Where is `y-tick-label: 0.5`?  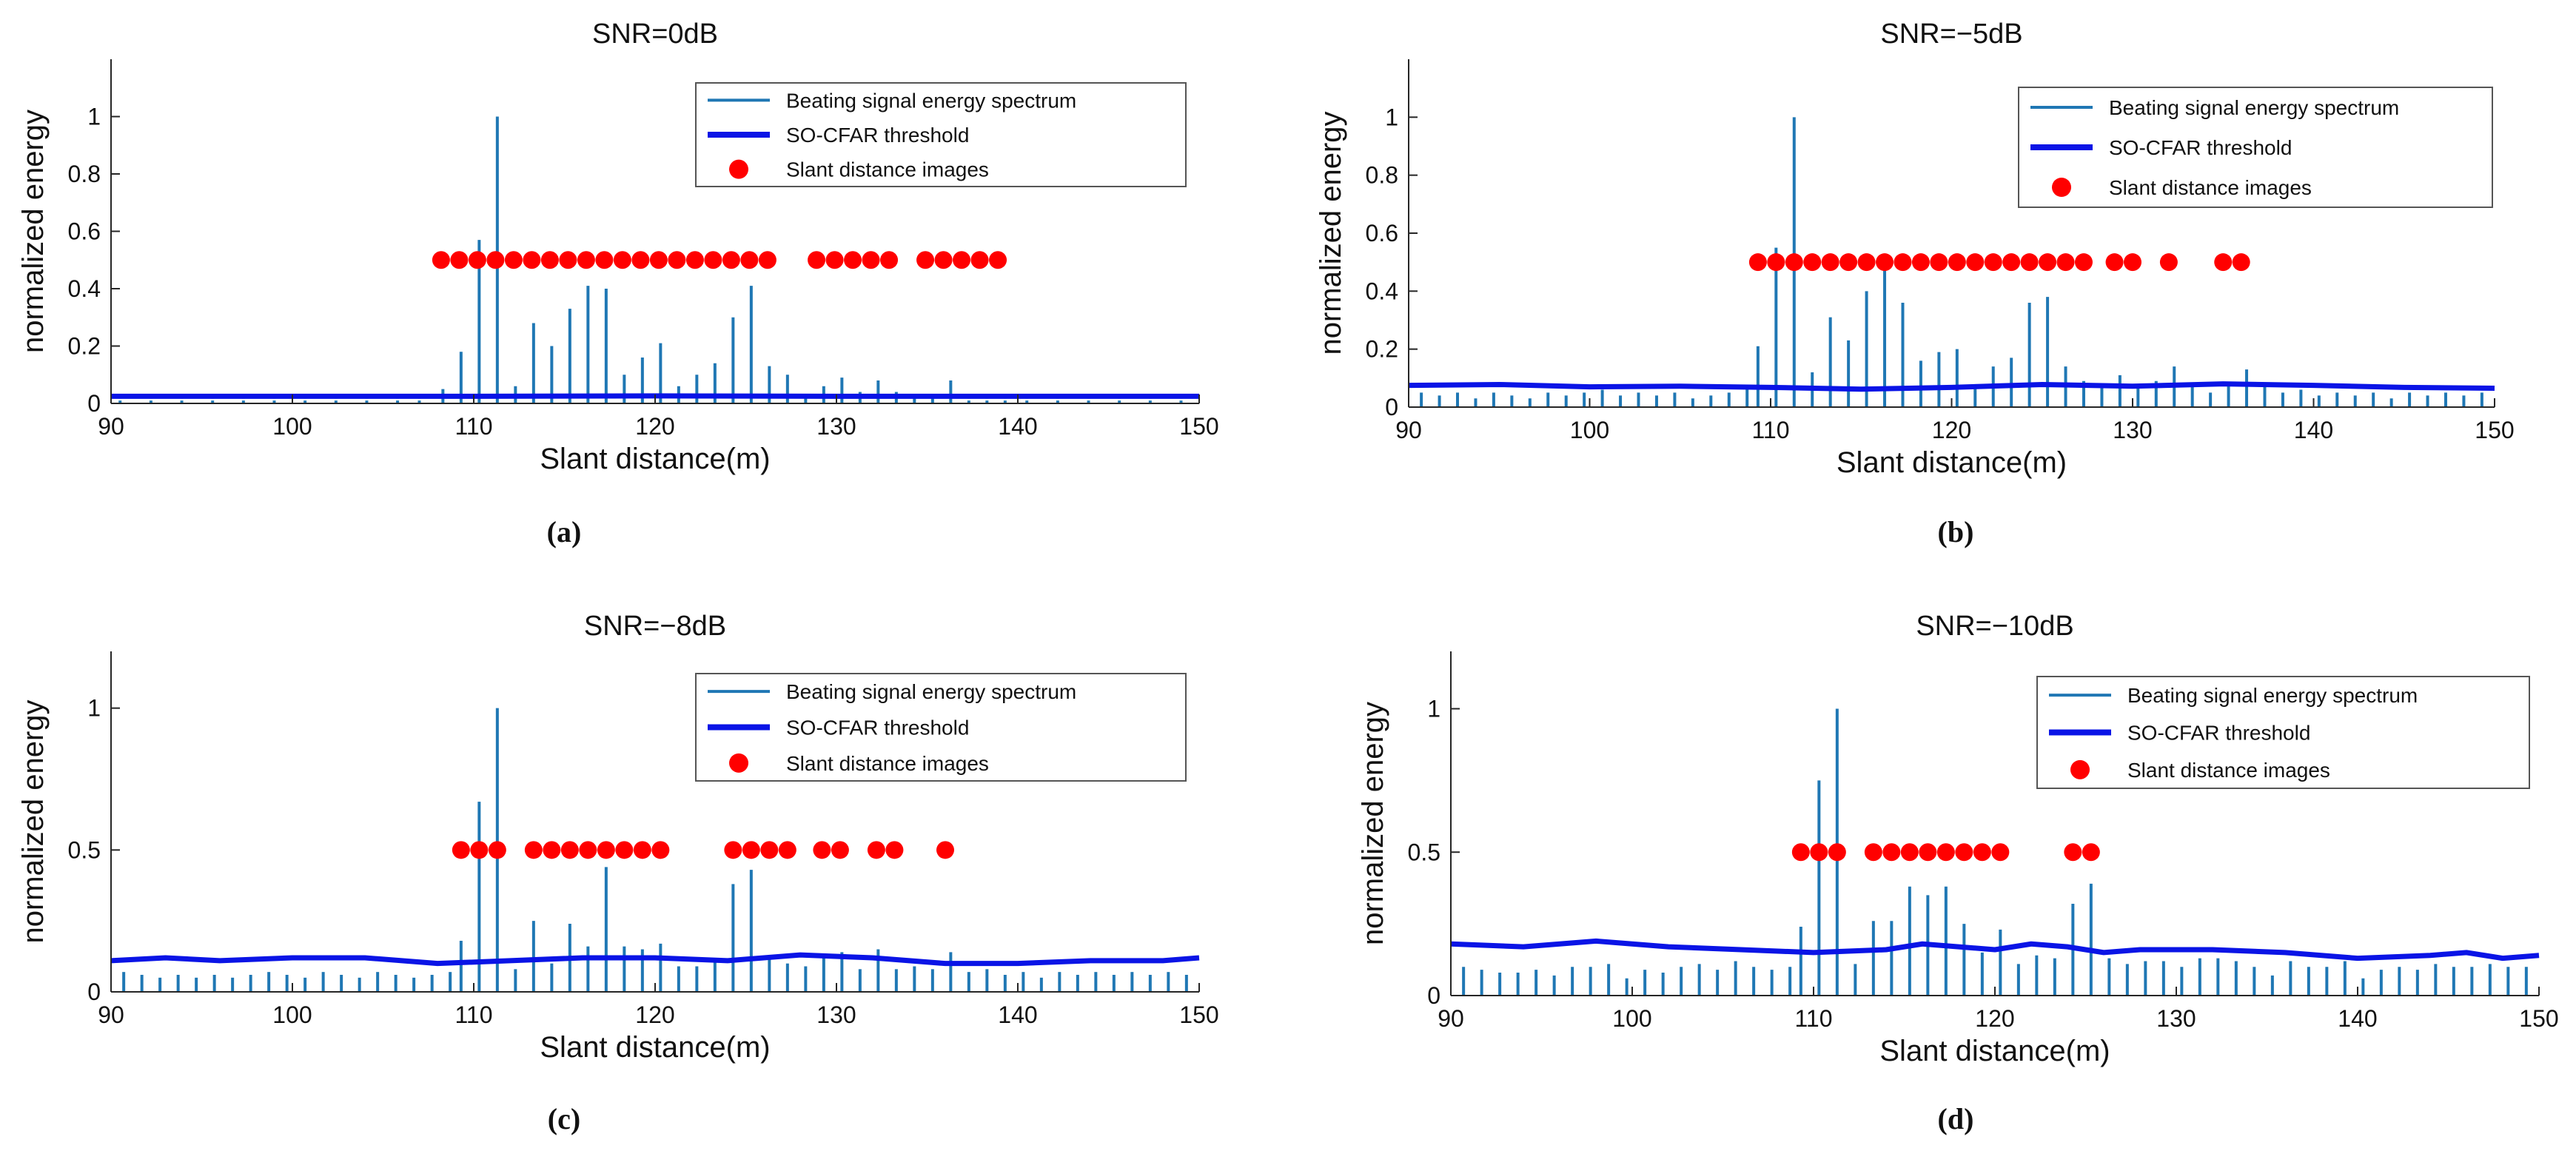
y-tick-label: 0.5 is located at coordinates (1424, 852).